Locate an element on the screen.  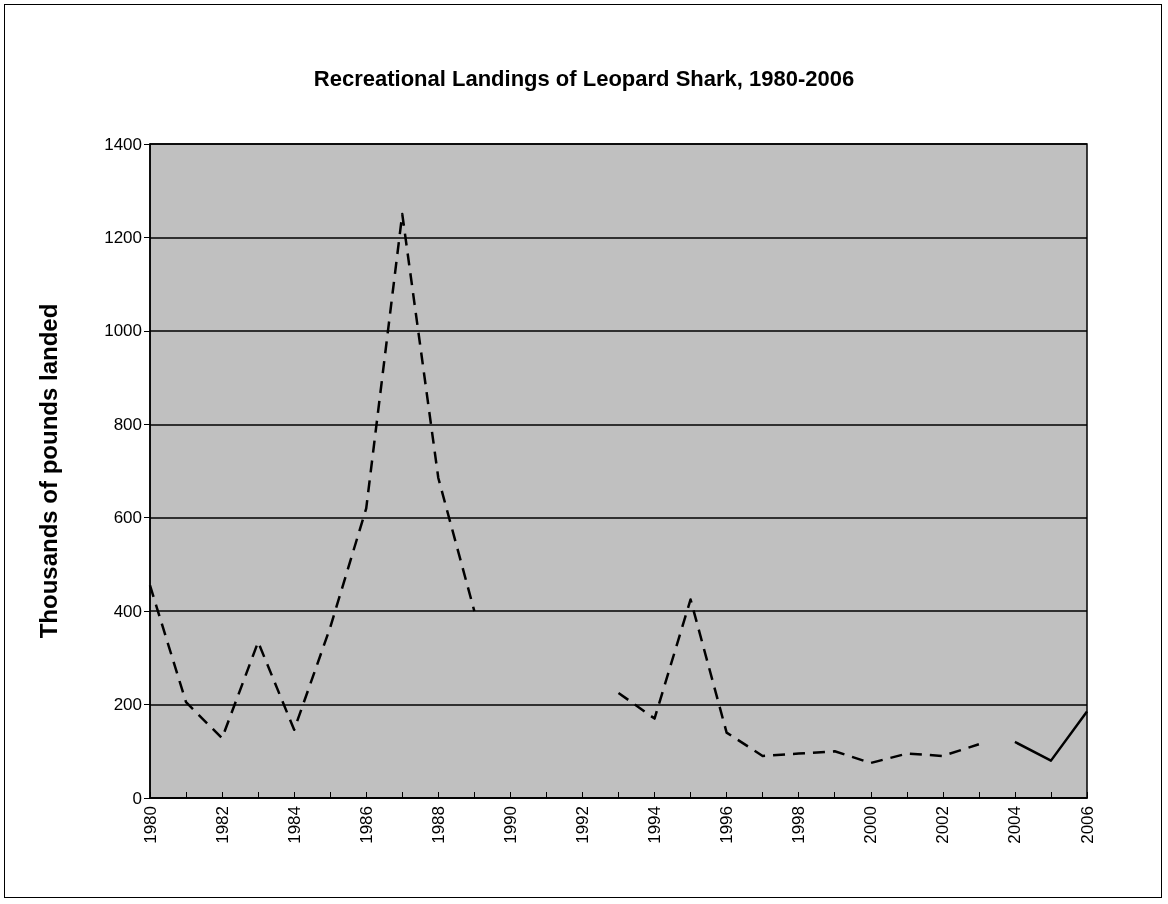
y-tick-label: 1200 is located at coordinates (123, 237).